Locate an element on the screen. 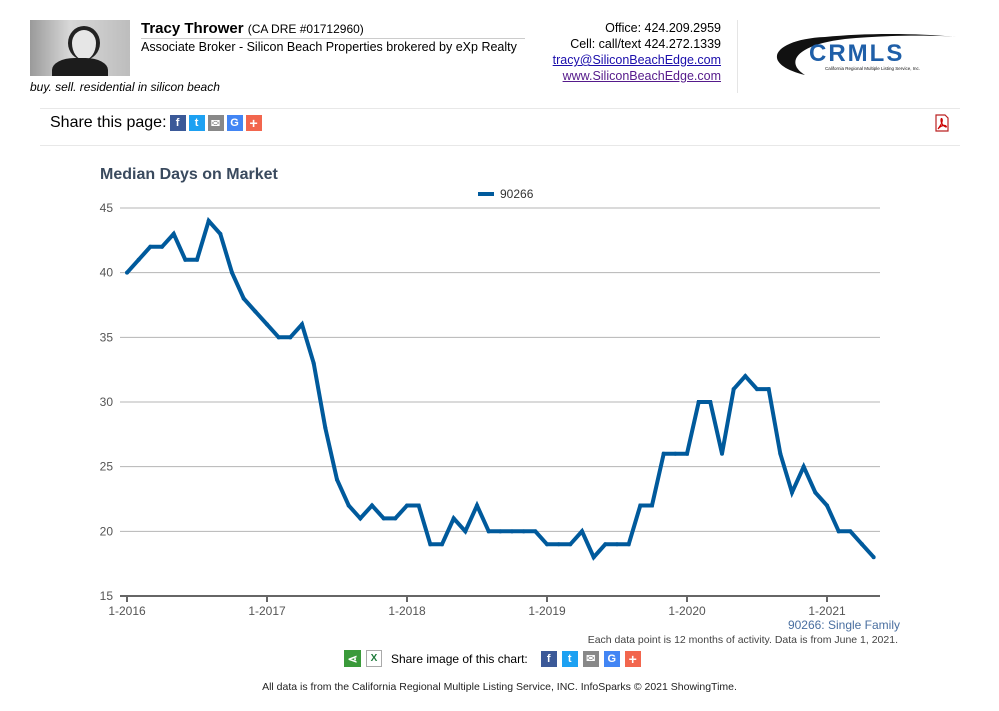 The image size is (999, 711). excel-icon: X is located at coordinates (374, 658).